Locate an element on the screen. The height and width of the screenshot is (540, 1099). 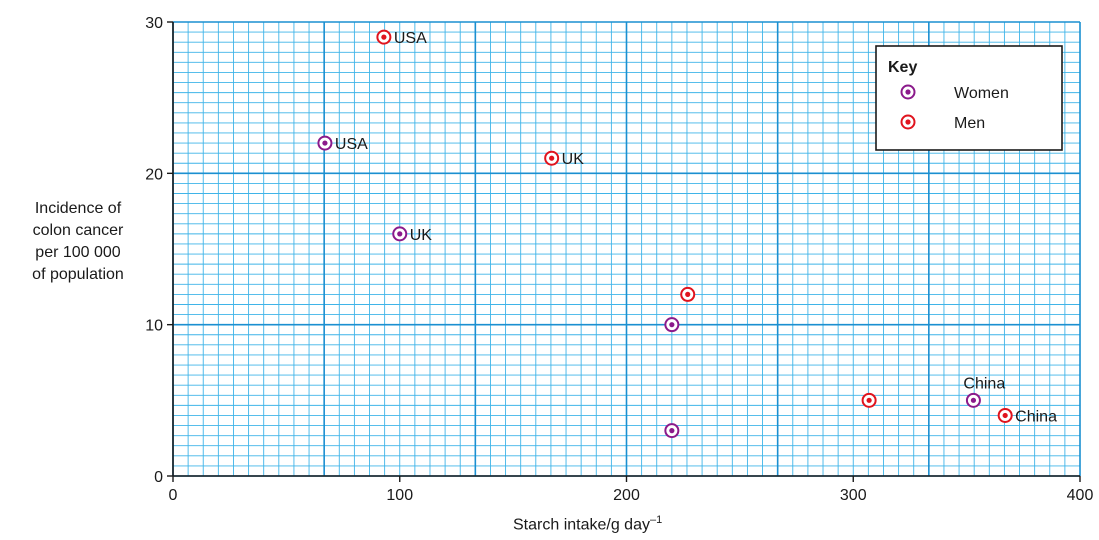
legend-title: Key is located at coordinates (902, 67).